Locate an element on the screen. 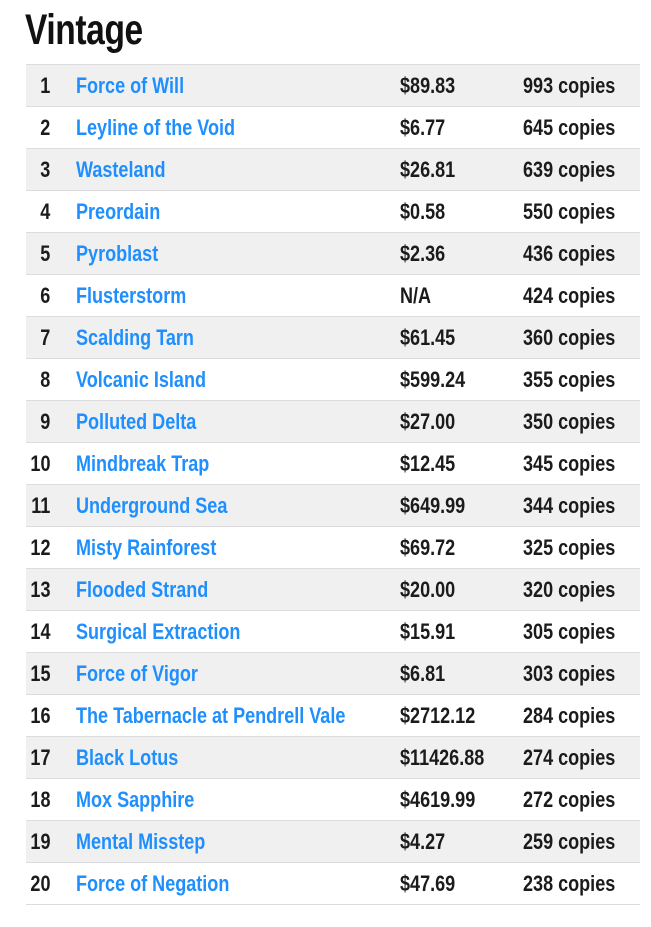  price-cell: N/A is located at coordinates (461, 296).